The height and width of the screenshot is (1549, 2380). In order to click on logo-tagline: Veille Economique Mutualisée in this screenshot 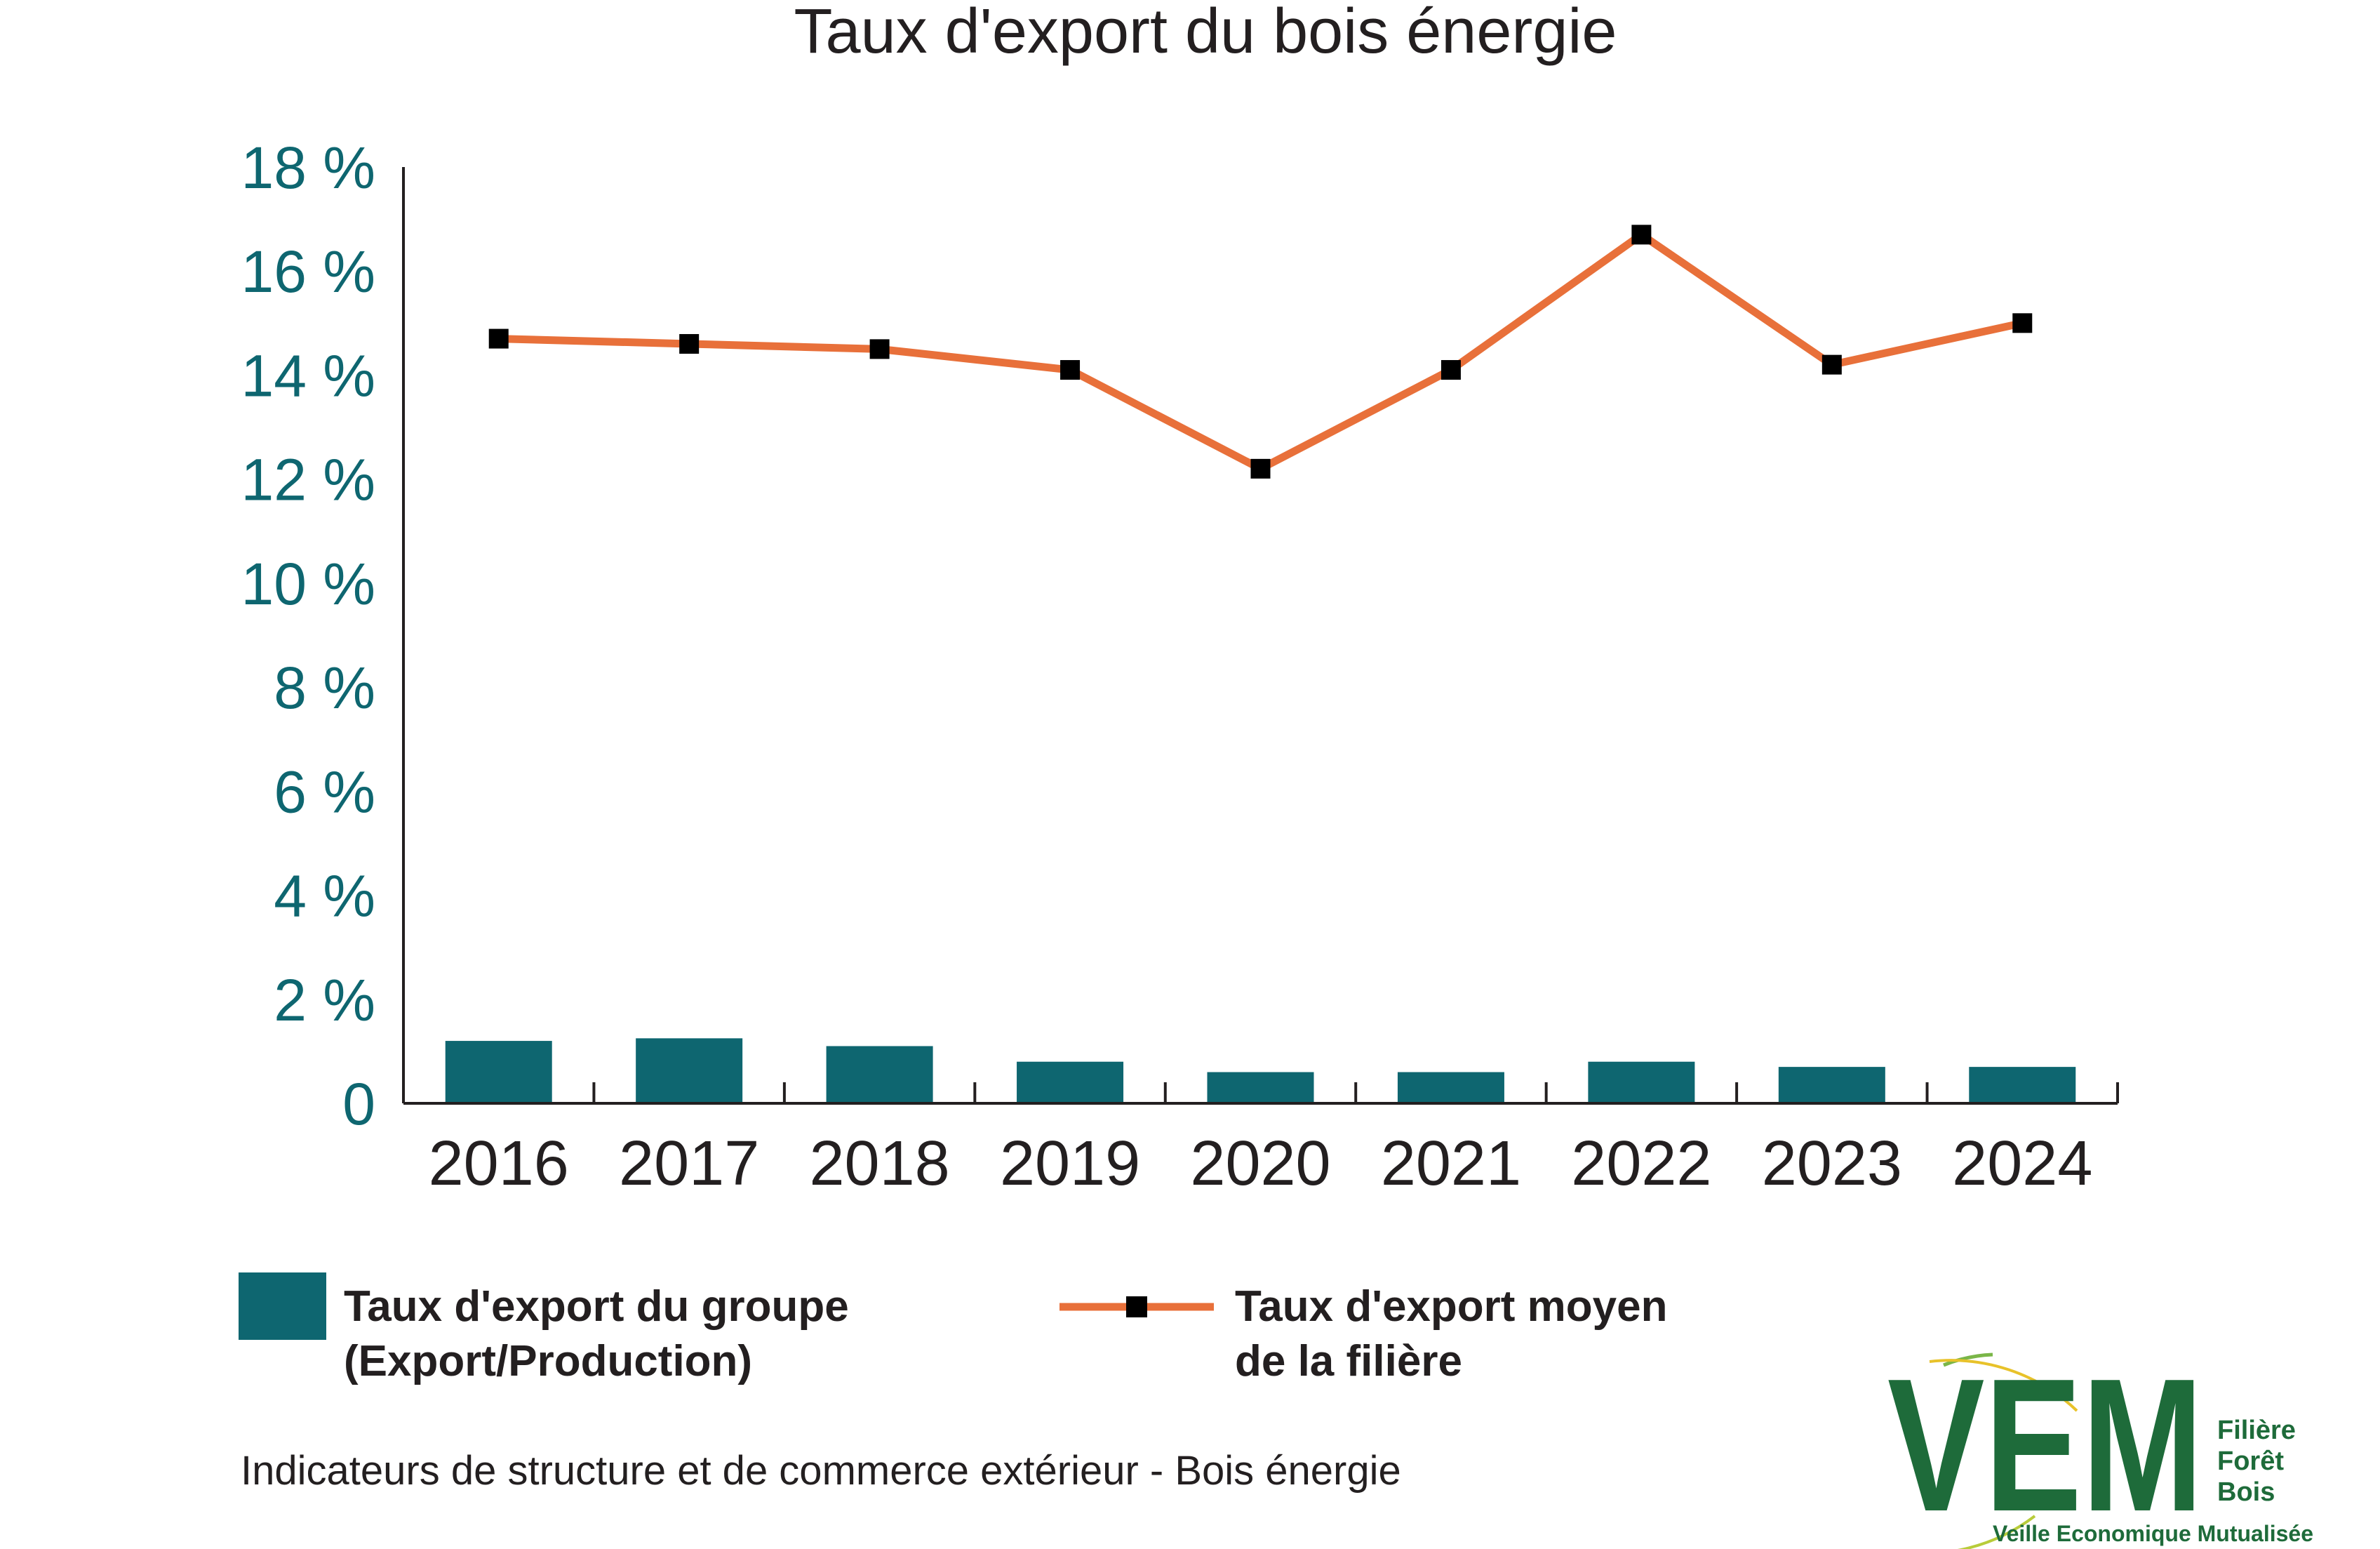, I will do `click(2153, 1533)`.